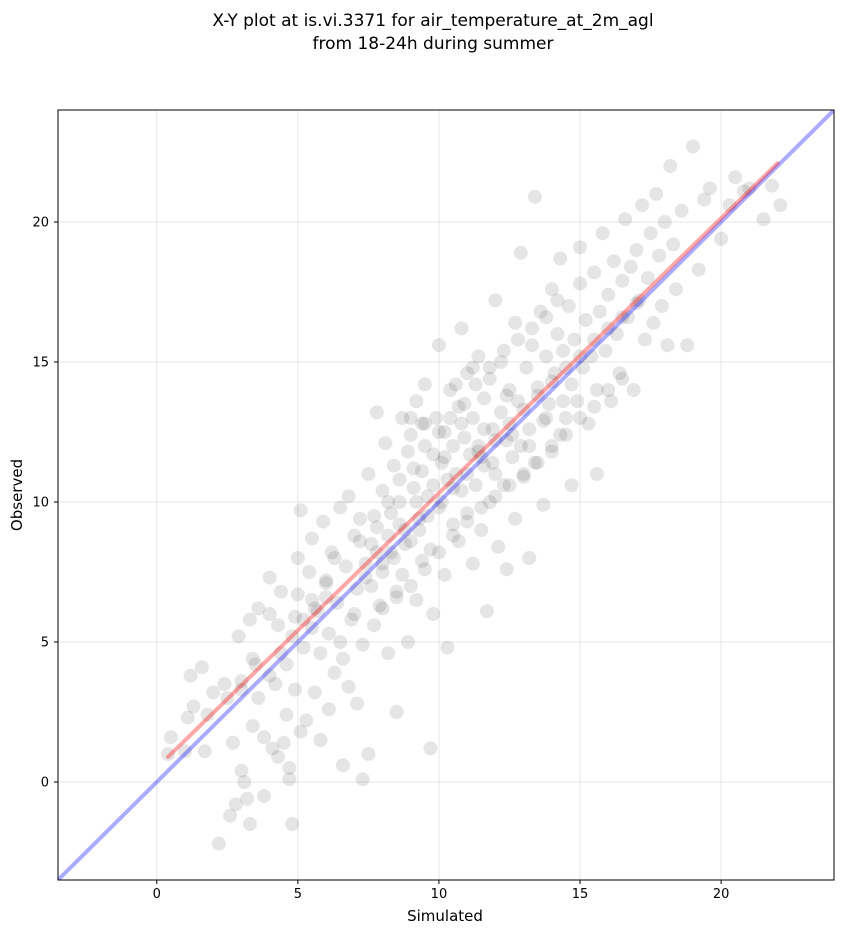  What do you see at coordinates (40, 363) in the screenshot?
I see `y-tick-label-3: 15` at bounding box center [40, 363].